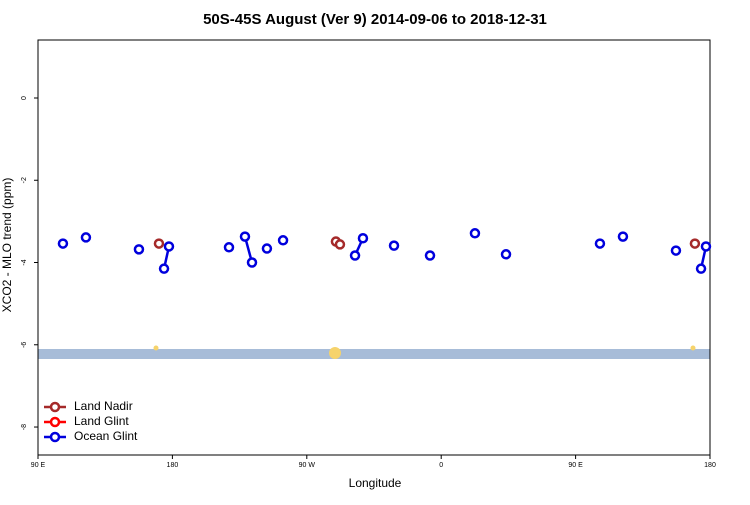 The width and height of the screenshot is (750, 505). Describe the element at coordinates (24, 345) in the screenshot. I see `y-tick-label: -6` at that location.